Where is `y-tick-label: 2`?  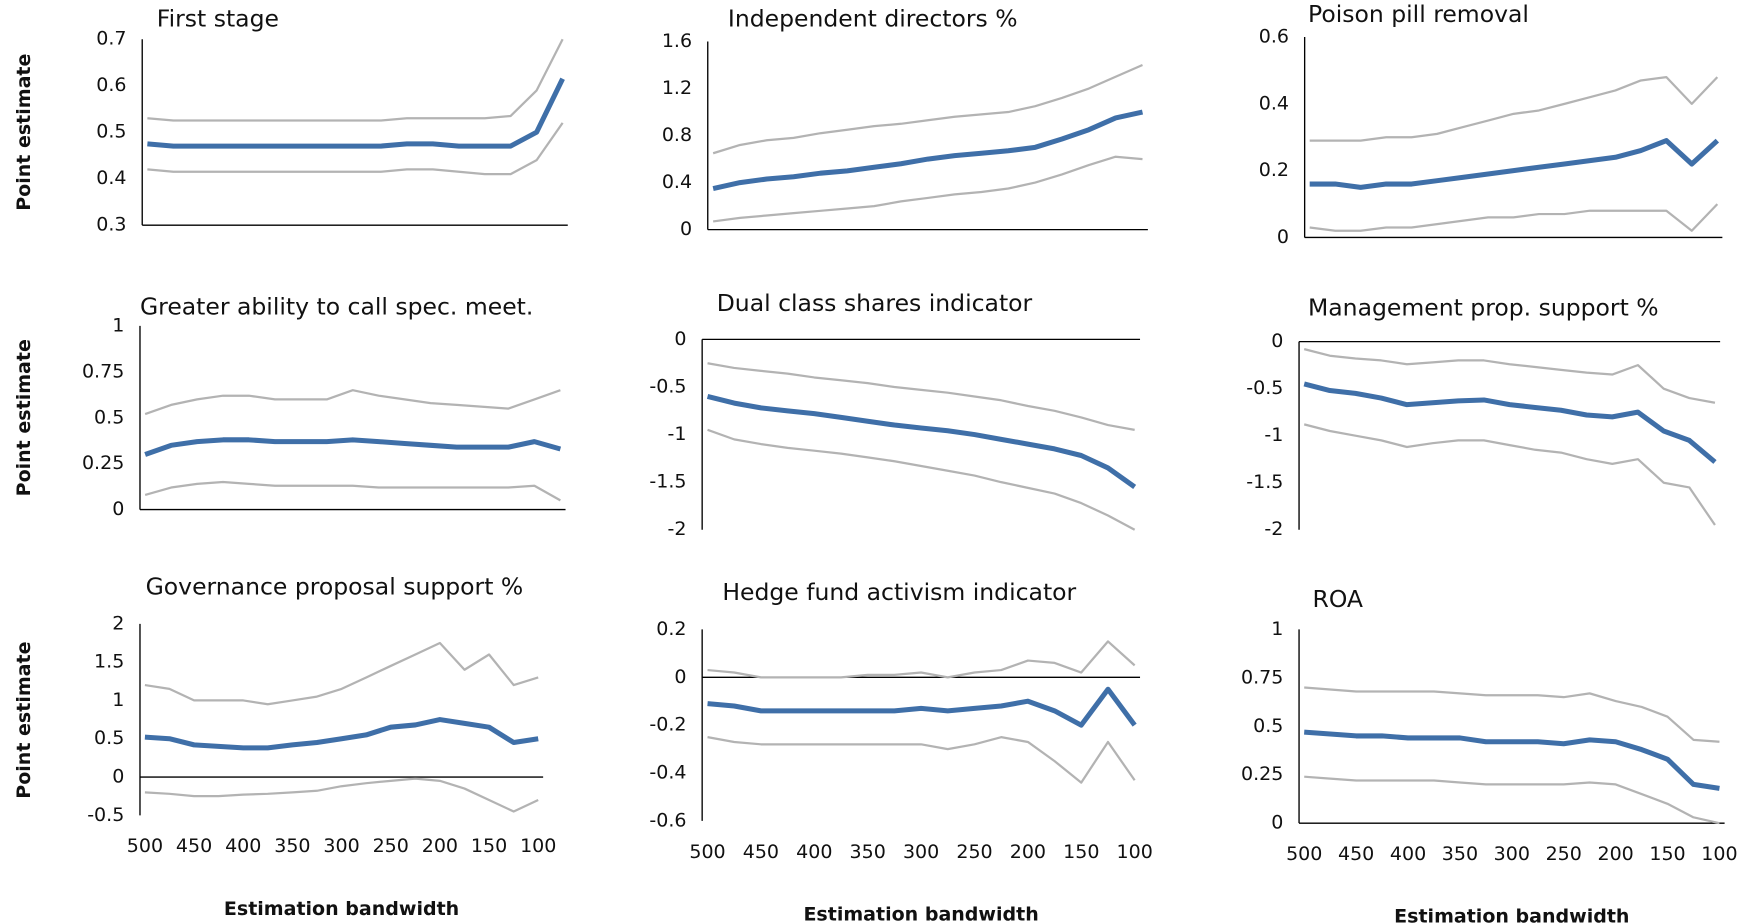
y-tick-label: 2 is located at coordinates (118, 623).